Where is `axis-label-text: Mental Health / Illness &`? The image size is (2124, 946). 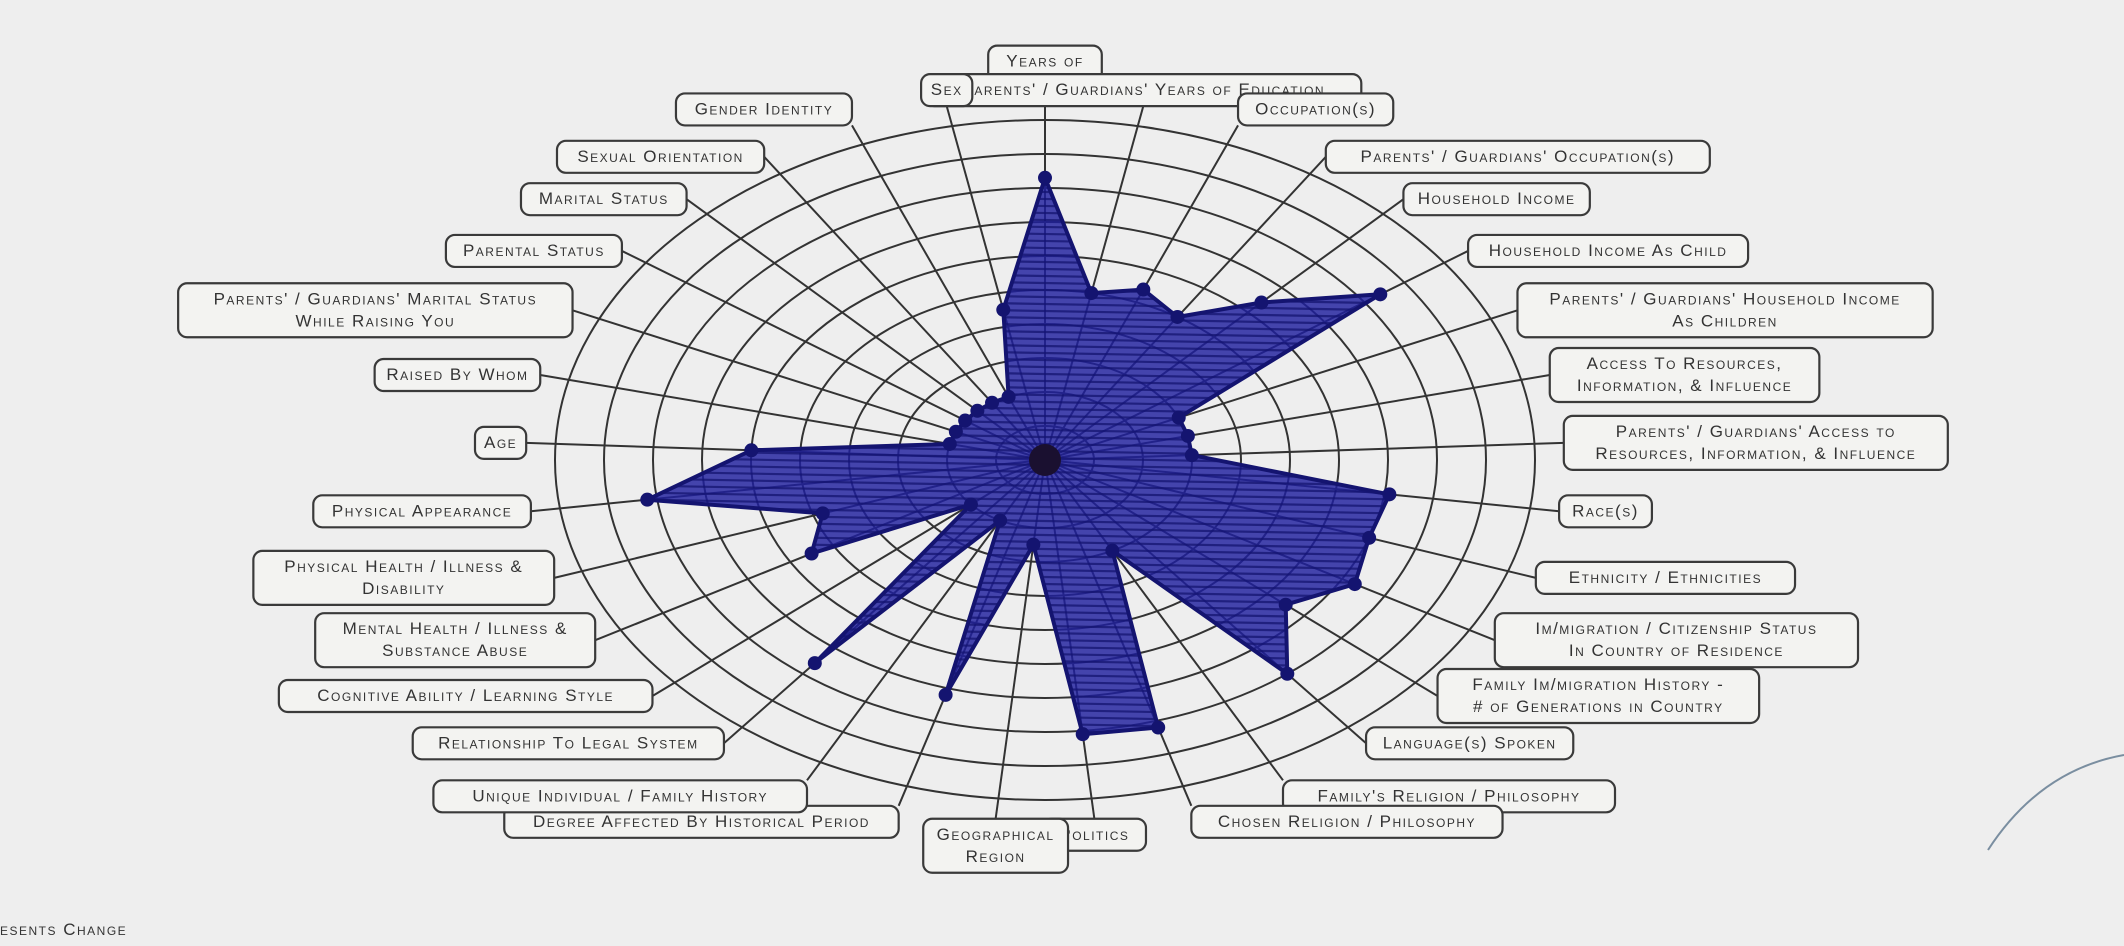 axis-label-text: Mental Health / Illness & is located at coordinates (455, 628).